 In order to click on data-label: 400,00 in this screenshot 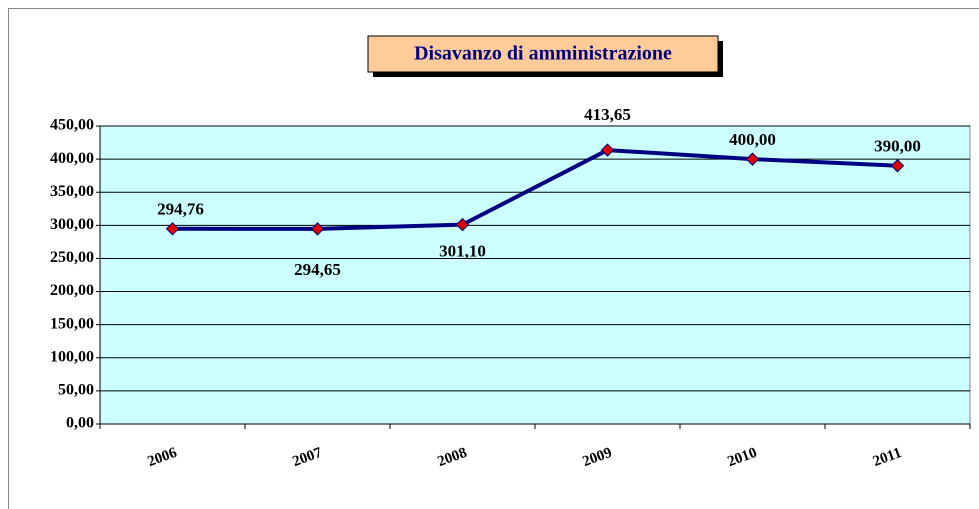, I will do `click(752, 139)`.